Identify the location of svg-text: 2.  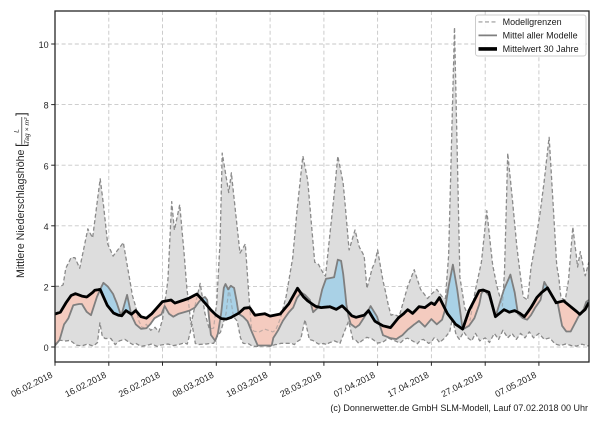
(46, 288).